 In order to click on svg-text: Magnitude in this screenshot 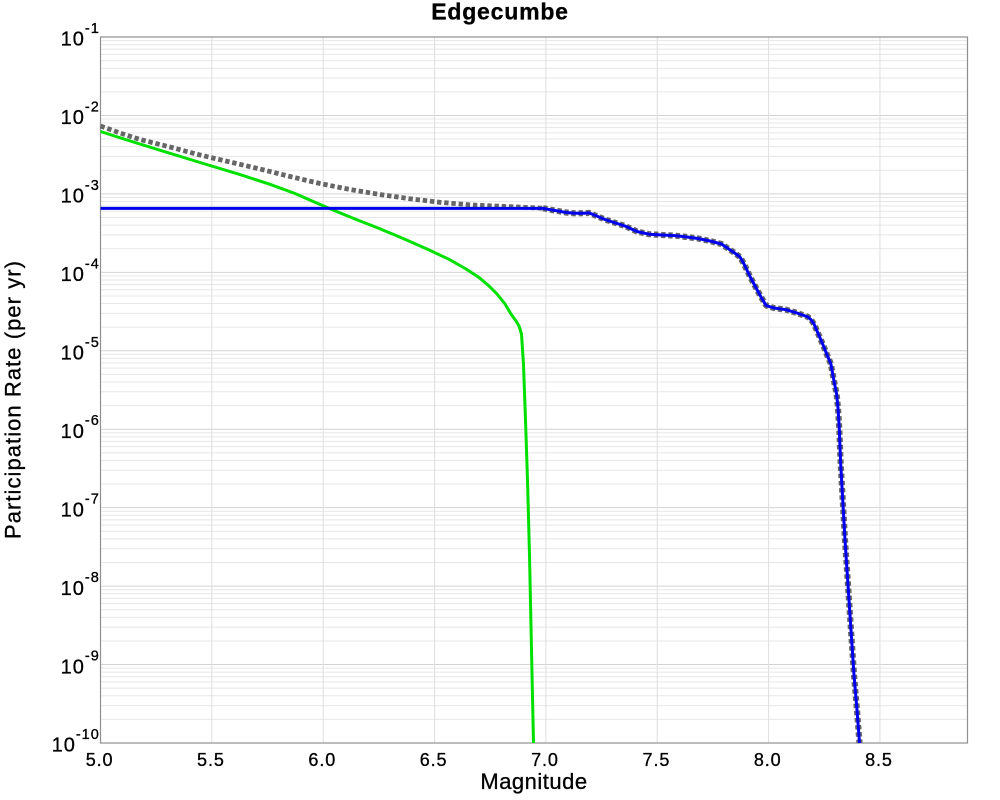, I will do `click(533, 781)`.